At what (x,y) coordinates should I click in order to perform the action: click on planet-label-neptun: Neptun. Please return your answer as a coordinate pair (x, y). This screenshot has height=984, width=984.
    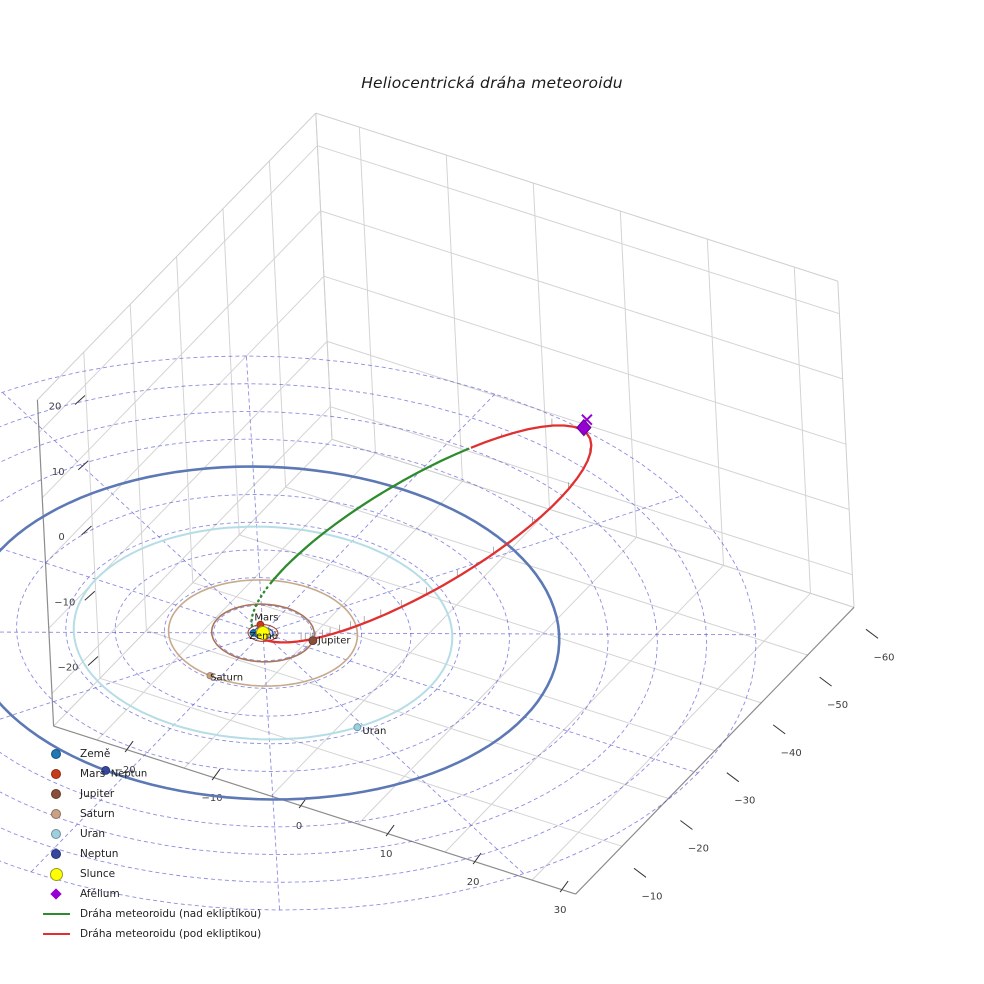
    Looking at the image, I should click on (129, 773).